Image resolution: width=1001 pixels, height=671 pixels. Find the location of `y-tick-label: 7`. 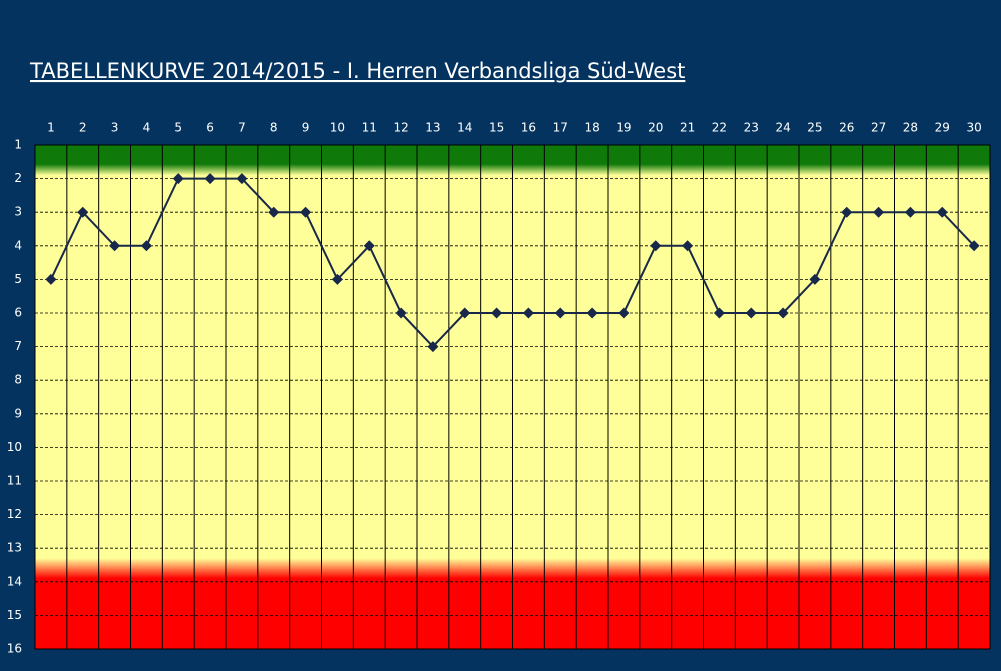

y-tick-label: 7 is located at coordinates (18, 346).